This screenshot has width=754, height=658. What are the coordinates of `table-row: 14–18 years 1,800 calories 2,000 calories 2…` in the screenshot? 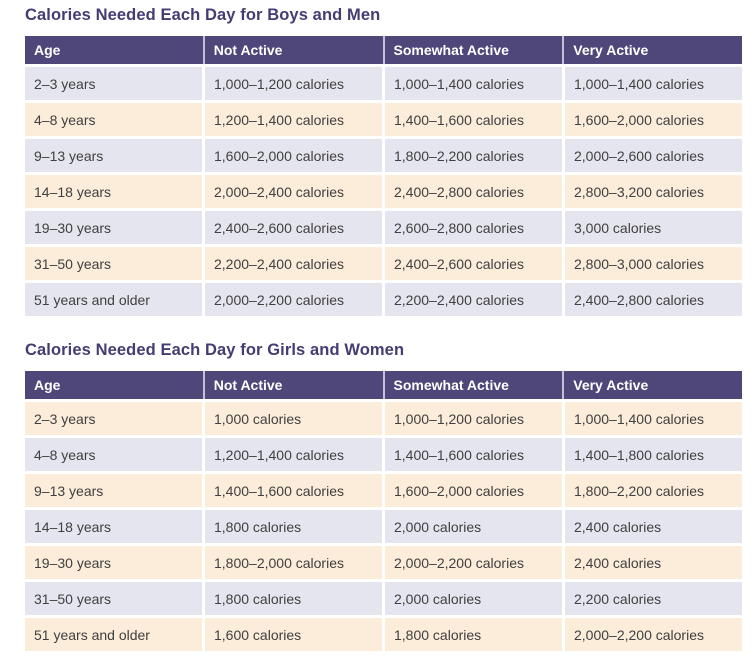 It's located at (383, 526).